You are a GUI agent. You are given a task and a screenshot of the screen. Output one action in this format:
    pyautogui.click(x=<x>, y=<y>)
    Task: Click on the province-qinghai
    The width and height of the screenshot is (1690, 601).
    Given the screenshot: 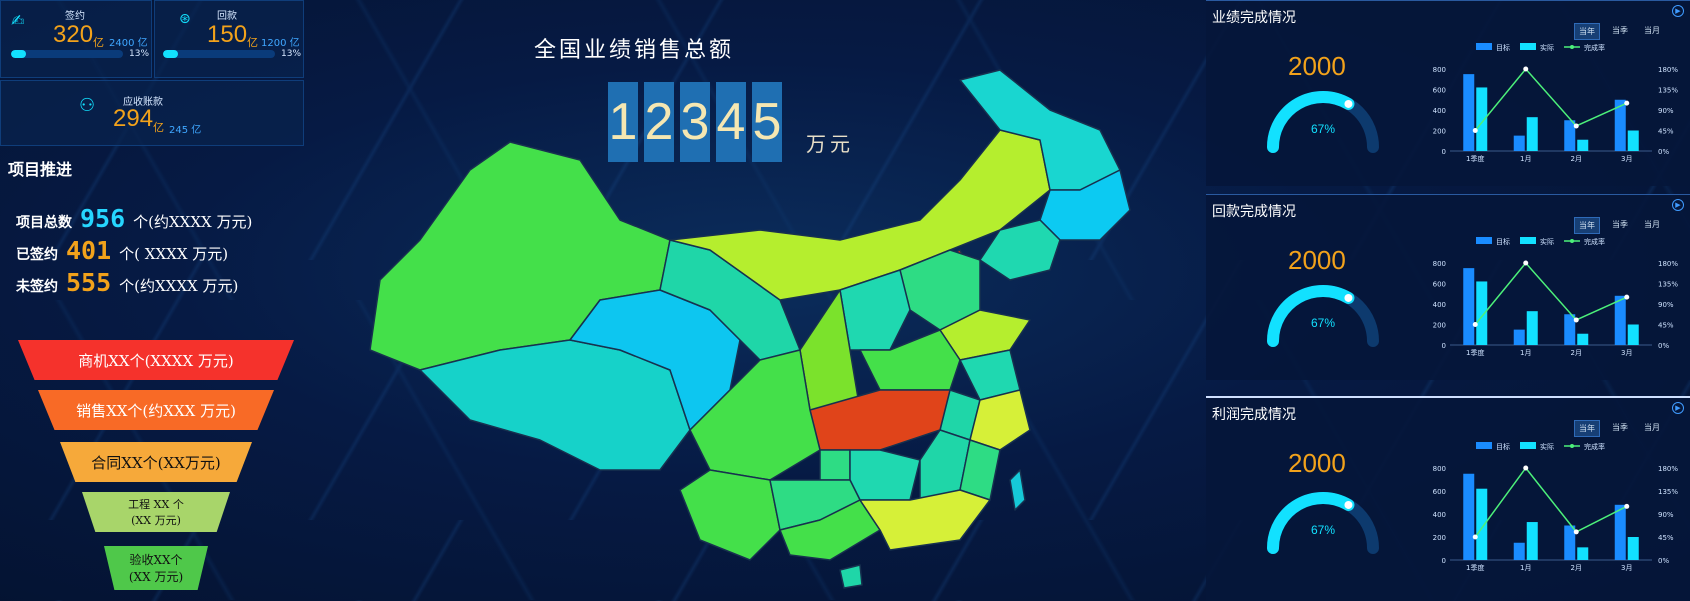 What is the action you would take?
    pyautogui.click(x=655, y=360)
    